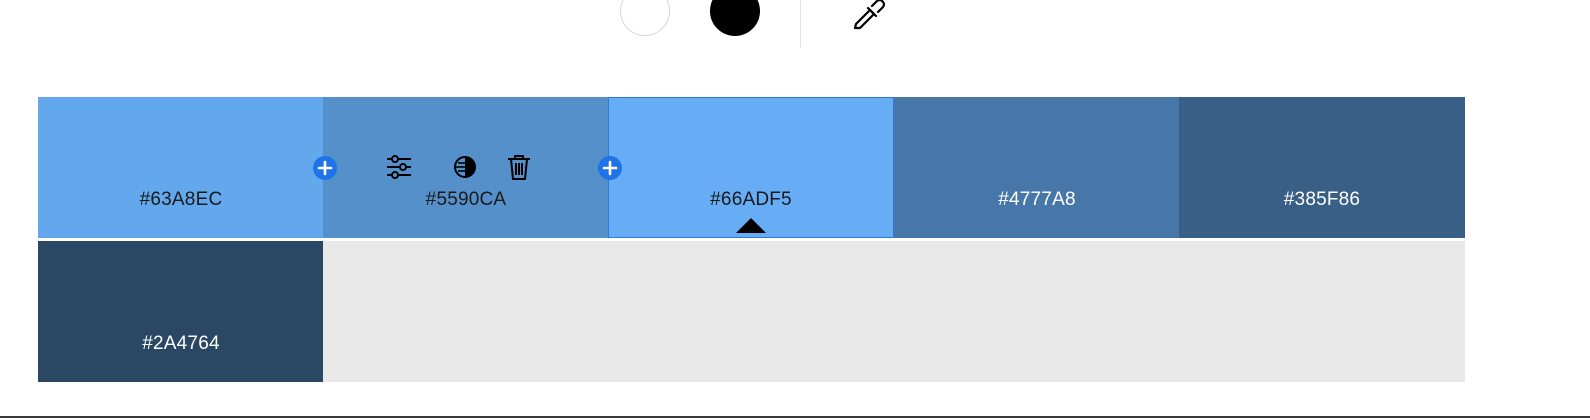  What do you see at coordinates (1037, 167) in the screenshot?
I see `color-swatch-4: #4777A8` at bounding box center [1037, 167].